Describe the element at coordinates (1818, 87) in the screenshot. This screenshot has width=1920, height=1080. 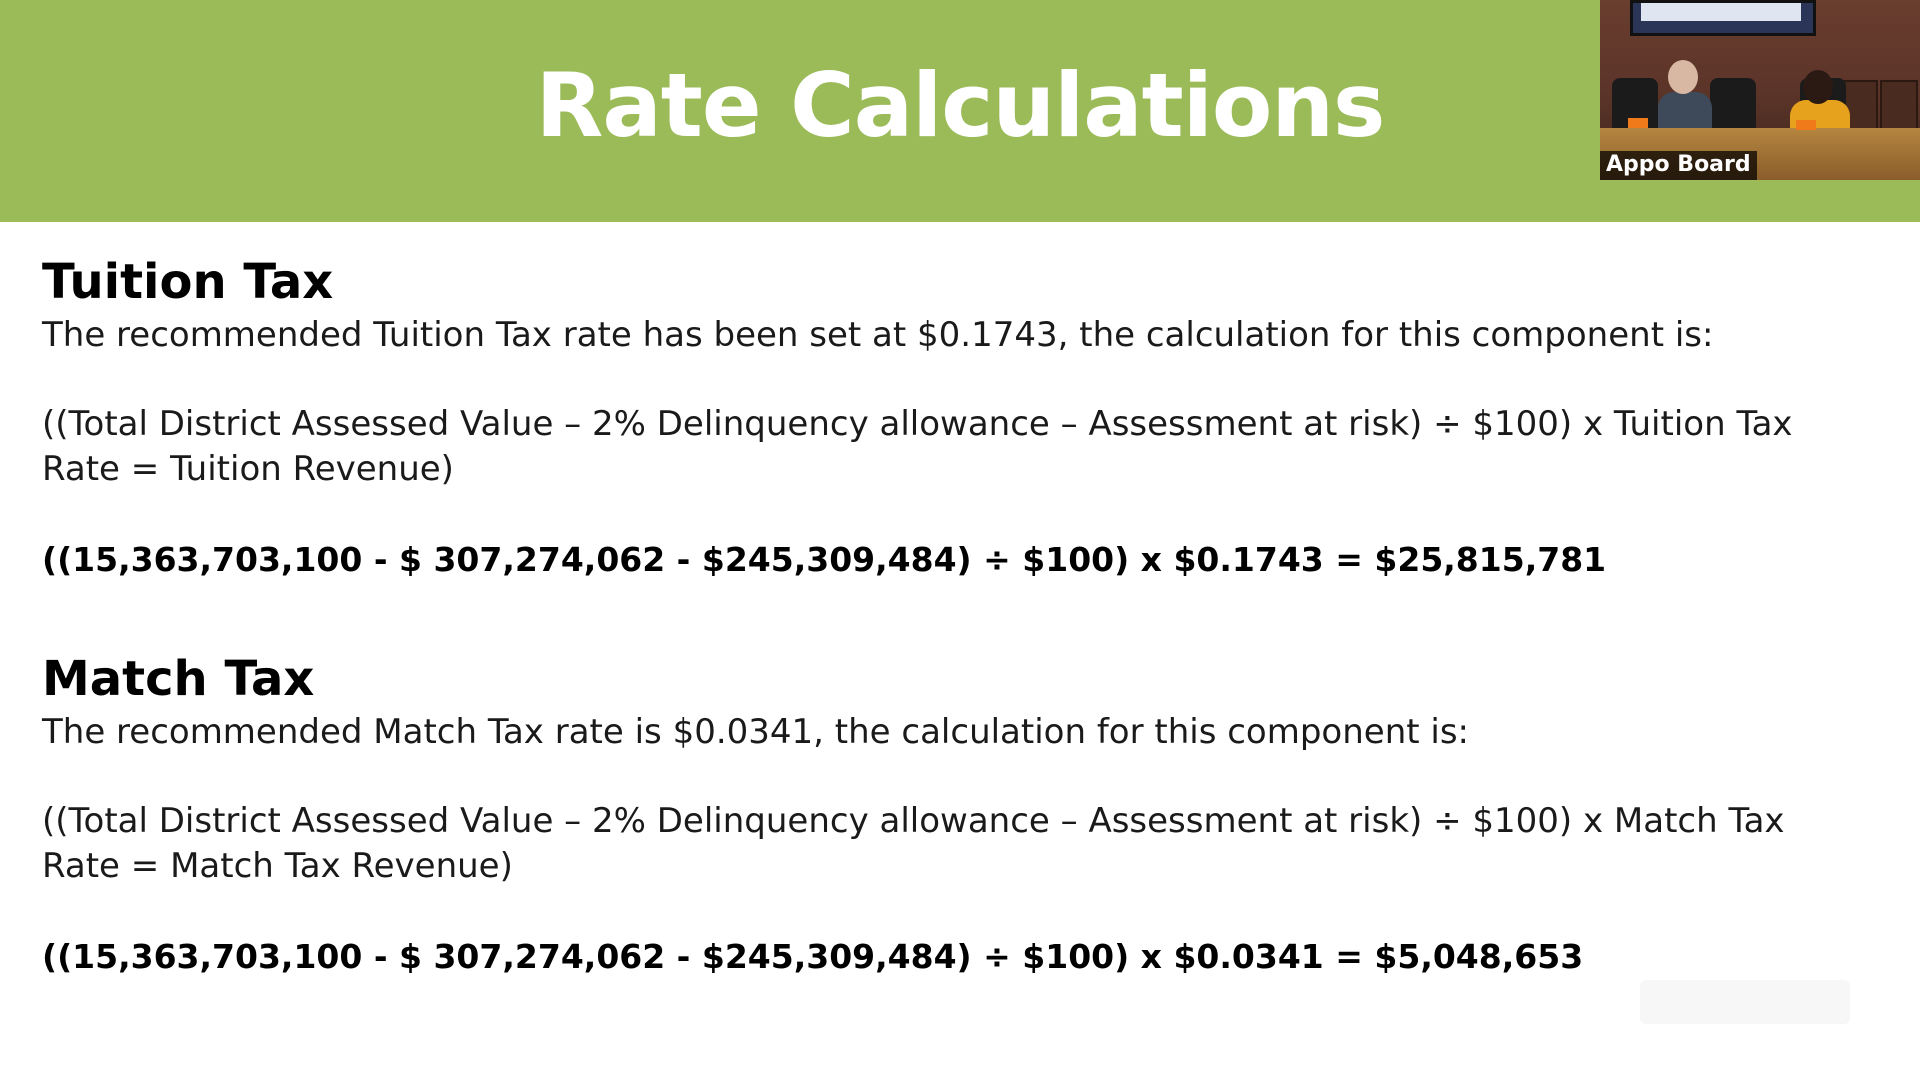
I see `video-person-right-head` at that location.